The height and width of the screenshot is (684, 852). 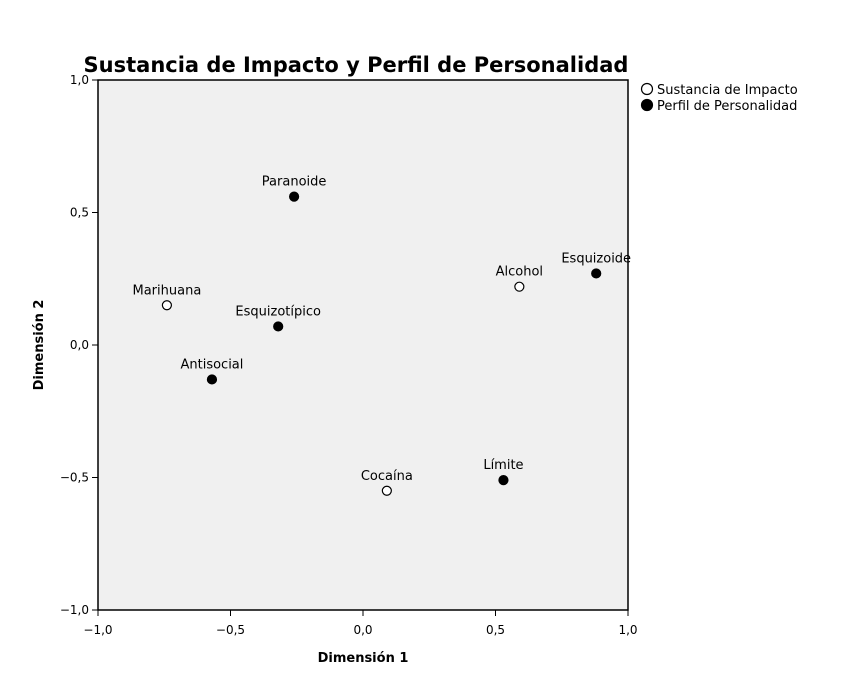 What do you see at coordinates (167, 290) in the screenshot?
I see `point-label: Marihuana` at bounding box center [167, 290].